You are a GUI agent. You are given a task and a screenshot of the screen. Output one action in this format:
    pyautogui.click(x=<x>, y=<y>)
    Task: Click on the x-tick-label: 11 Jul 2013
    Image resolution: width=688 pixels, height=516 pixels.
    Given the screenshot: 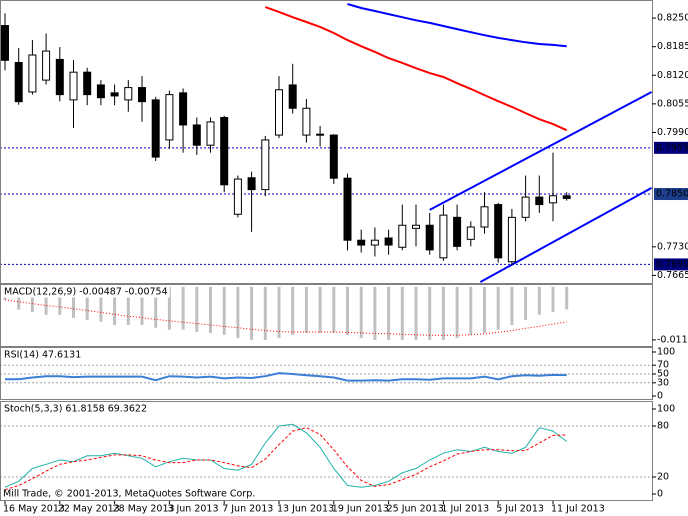 What is the action you would take?
    pyautogui.click(x=578, y=509)
    